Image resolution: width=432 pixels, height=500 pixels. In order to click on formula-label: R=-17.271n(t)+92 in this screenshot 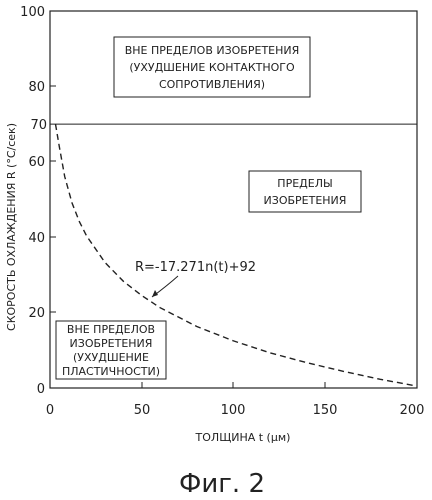, I will do `click(195, 267)`.